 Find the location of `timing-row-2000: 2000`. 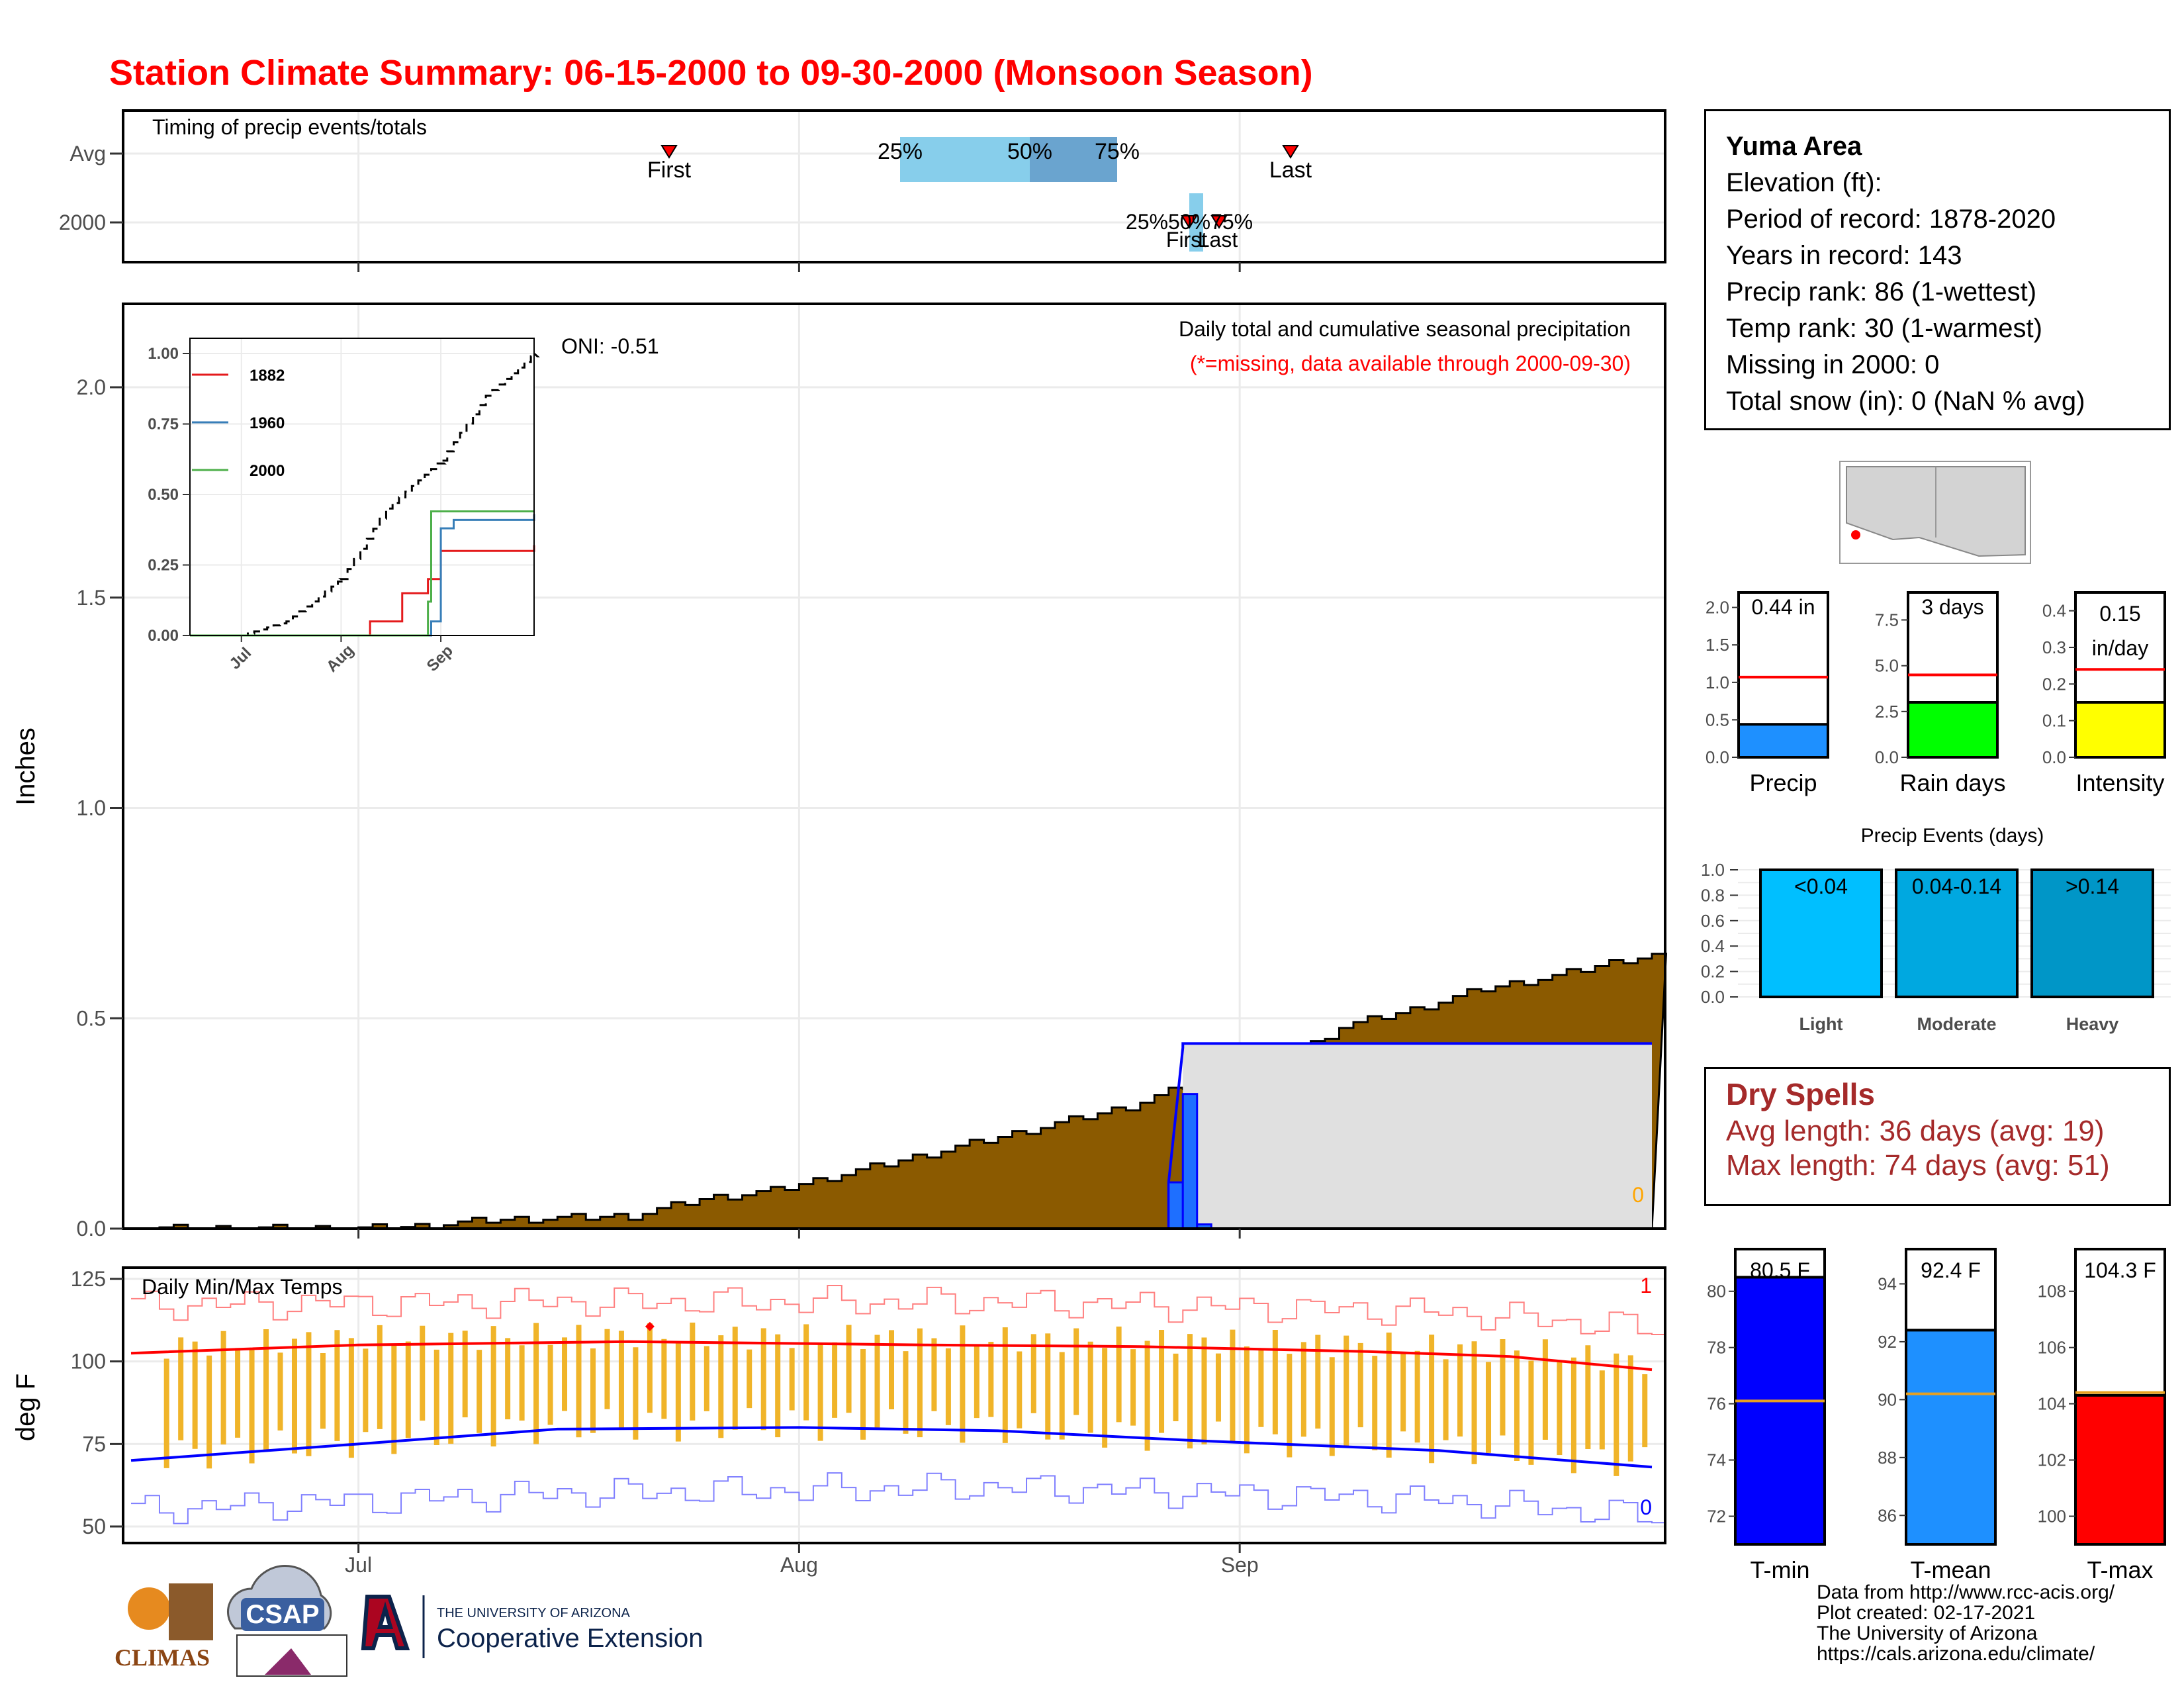

timing-row-2000: 2000 is located at coordinates (82, 222).